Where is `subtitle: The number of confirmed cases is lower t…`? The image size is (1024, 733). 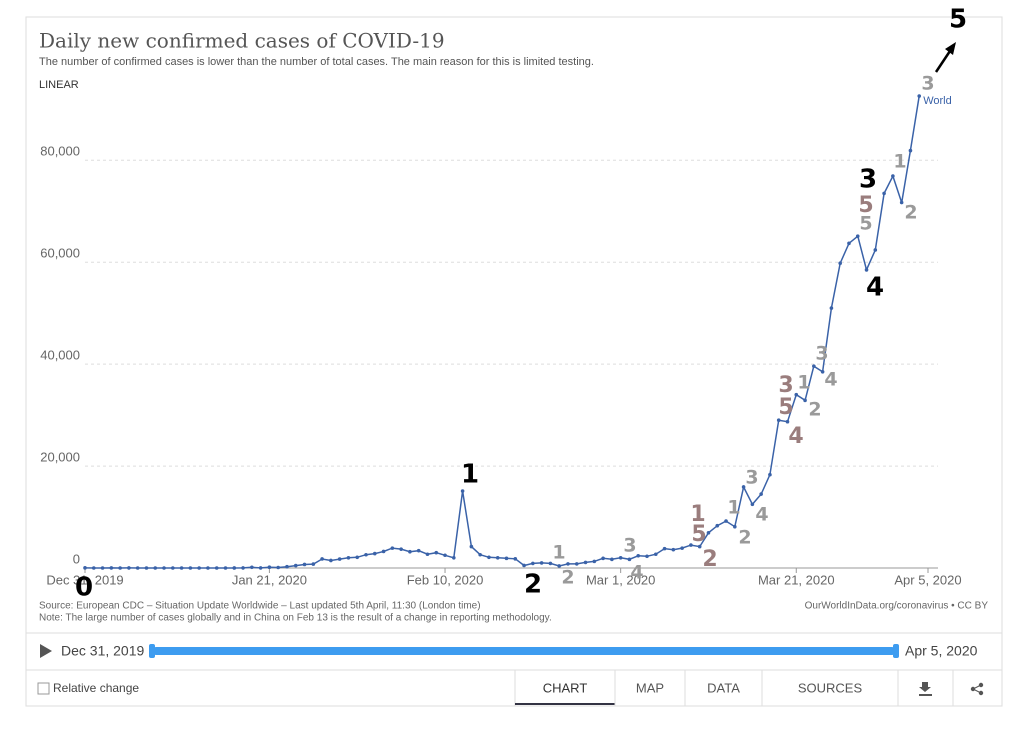 subtitle: The number of confirmed cases is lower t… is located at coordinates (316, 62).